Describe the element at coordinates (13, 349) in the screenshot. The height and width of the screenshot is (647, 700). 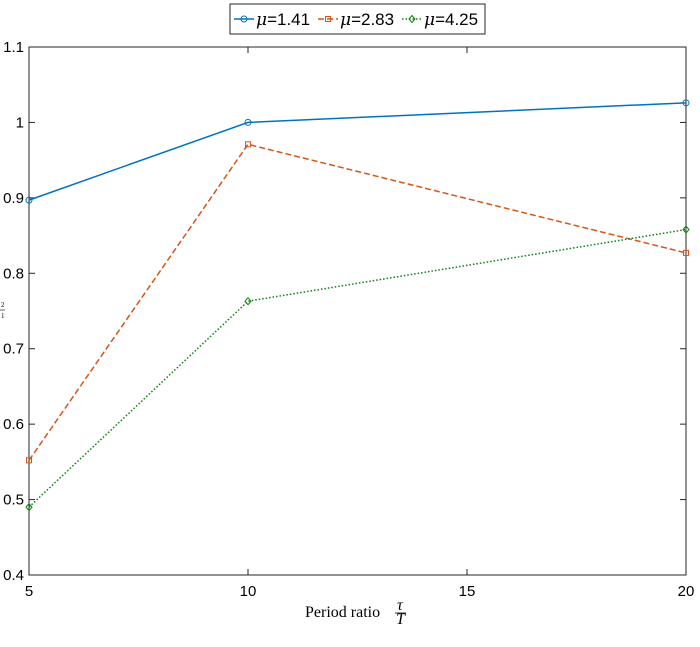
I see `y-tick-label: 0.7` at that location.